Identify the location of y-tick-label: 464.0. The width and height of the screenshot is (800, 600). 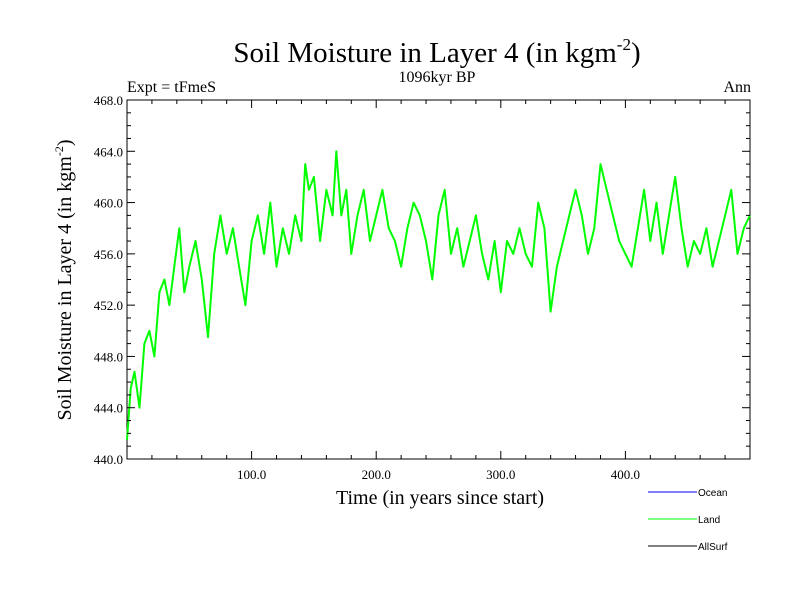
(108, 151).